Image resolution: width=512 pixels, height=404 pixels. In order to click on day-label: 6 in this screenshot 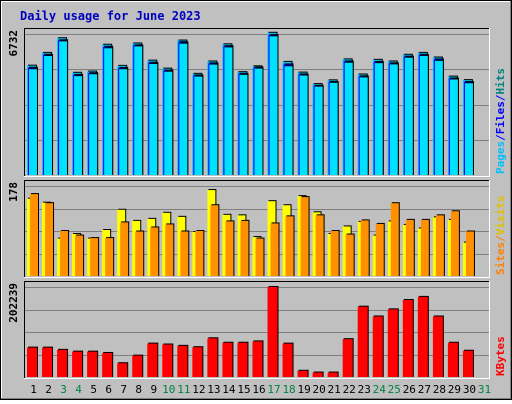, I will do `click(108, 389)`.